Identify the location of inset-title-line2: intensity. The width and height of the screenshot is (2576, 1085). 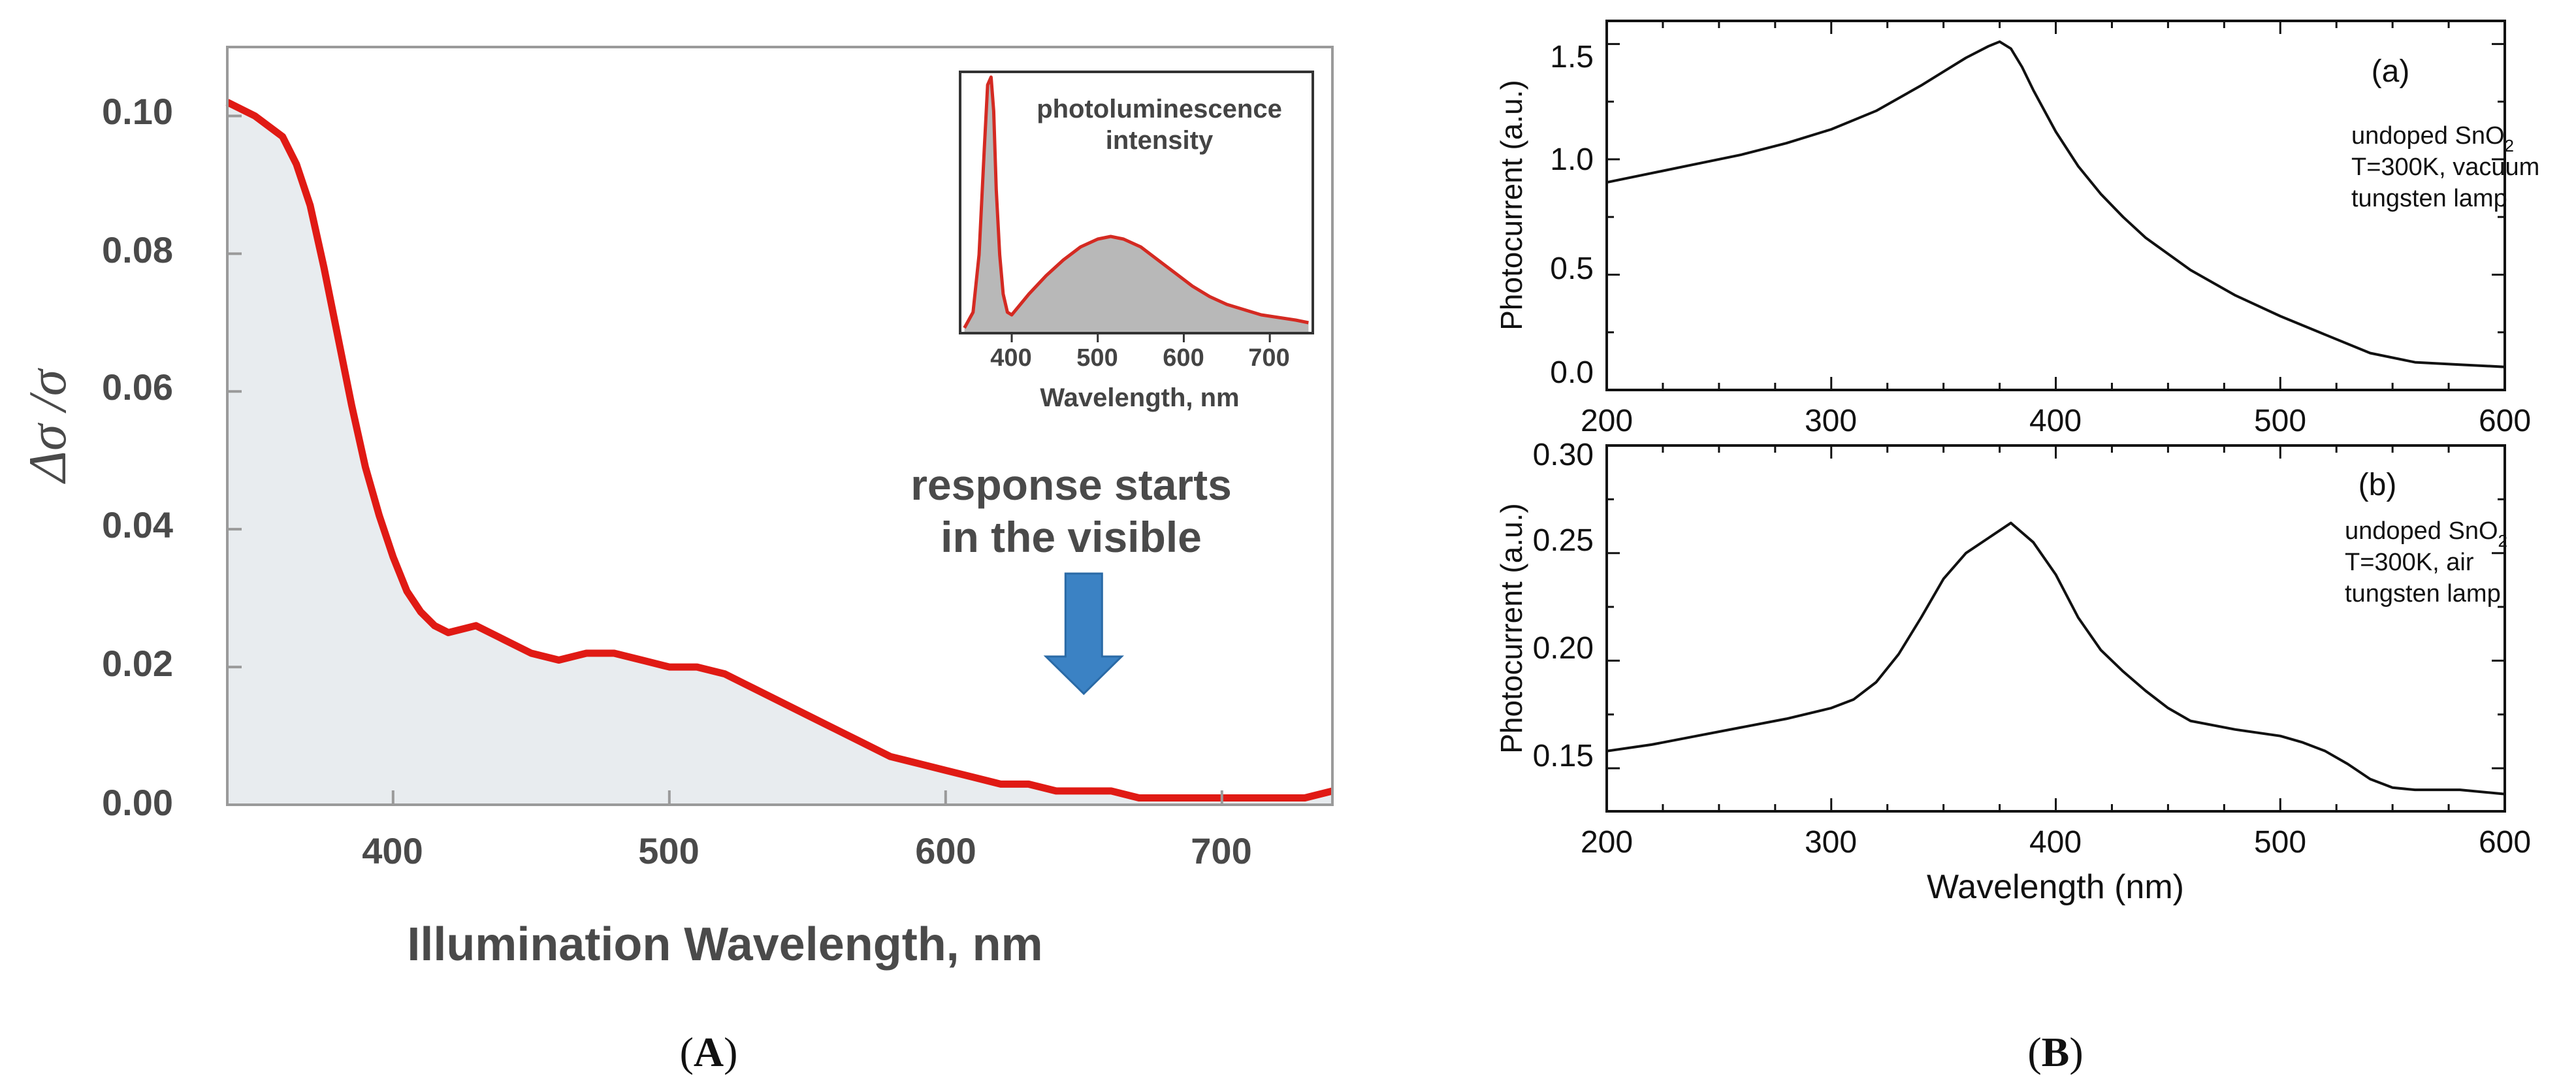
(1160, 140).